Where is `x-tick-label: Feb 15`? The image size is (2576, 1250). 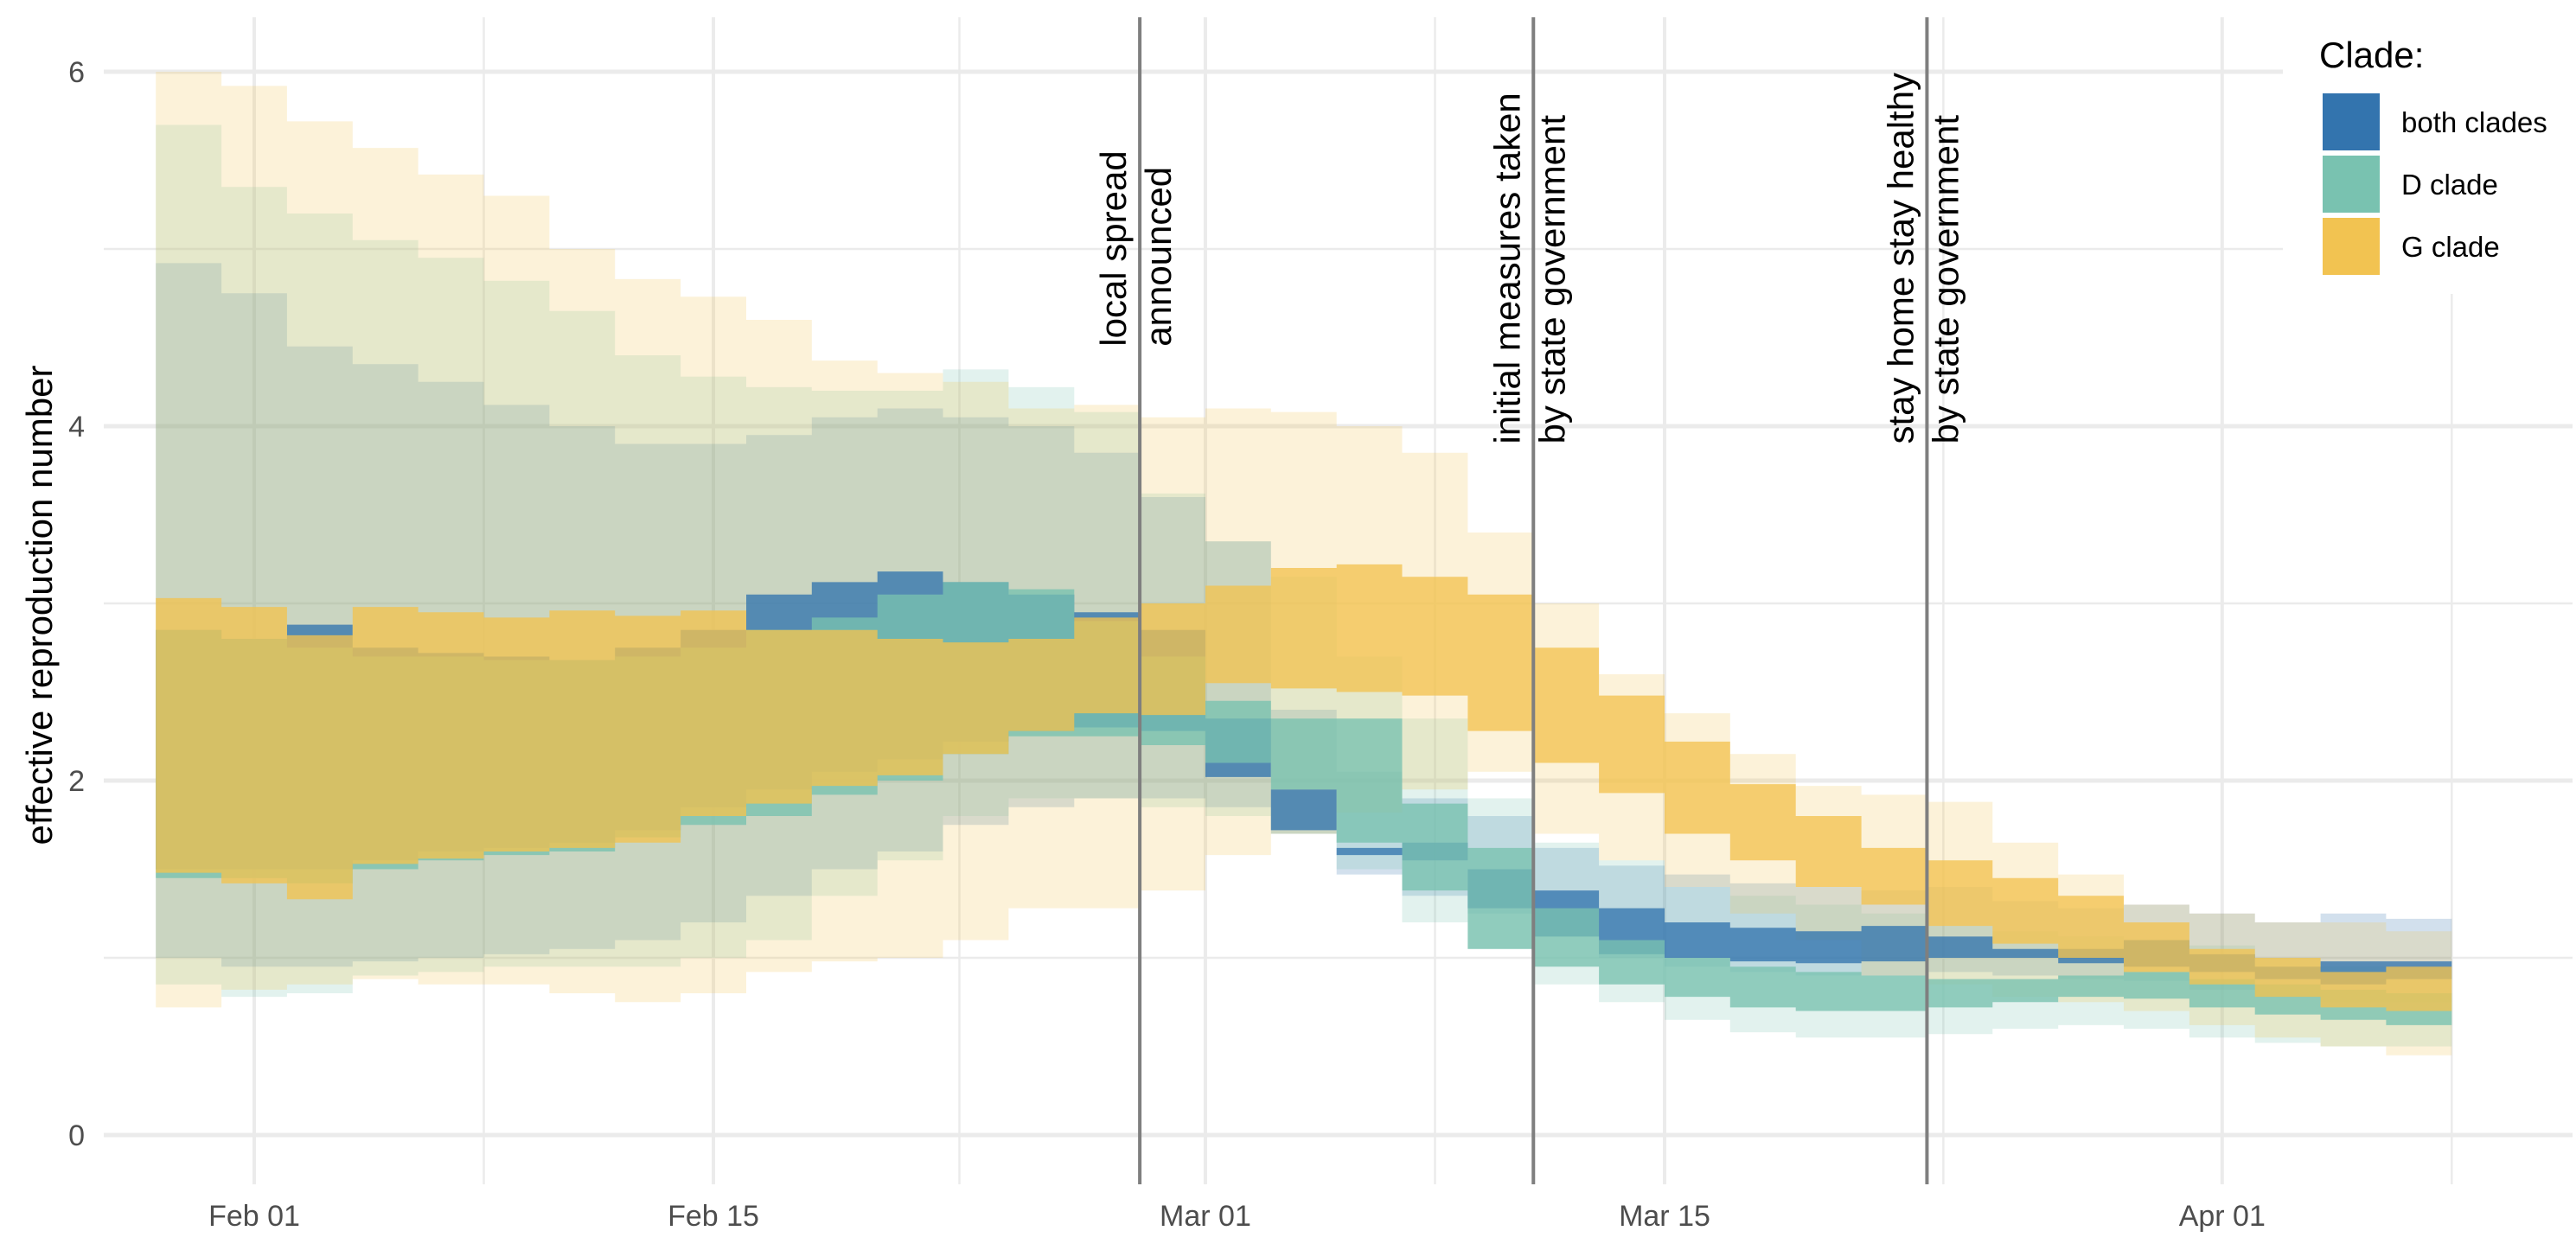
x-tick-label: Feb 15 is located at coordinates (713, 1216).